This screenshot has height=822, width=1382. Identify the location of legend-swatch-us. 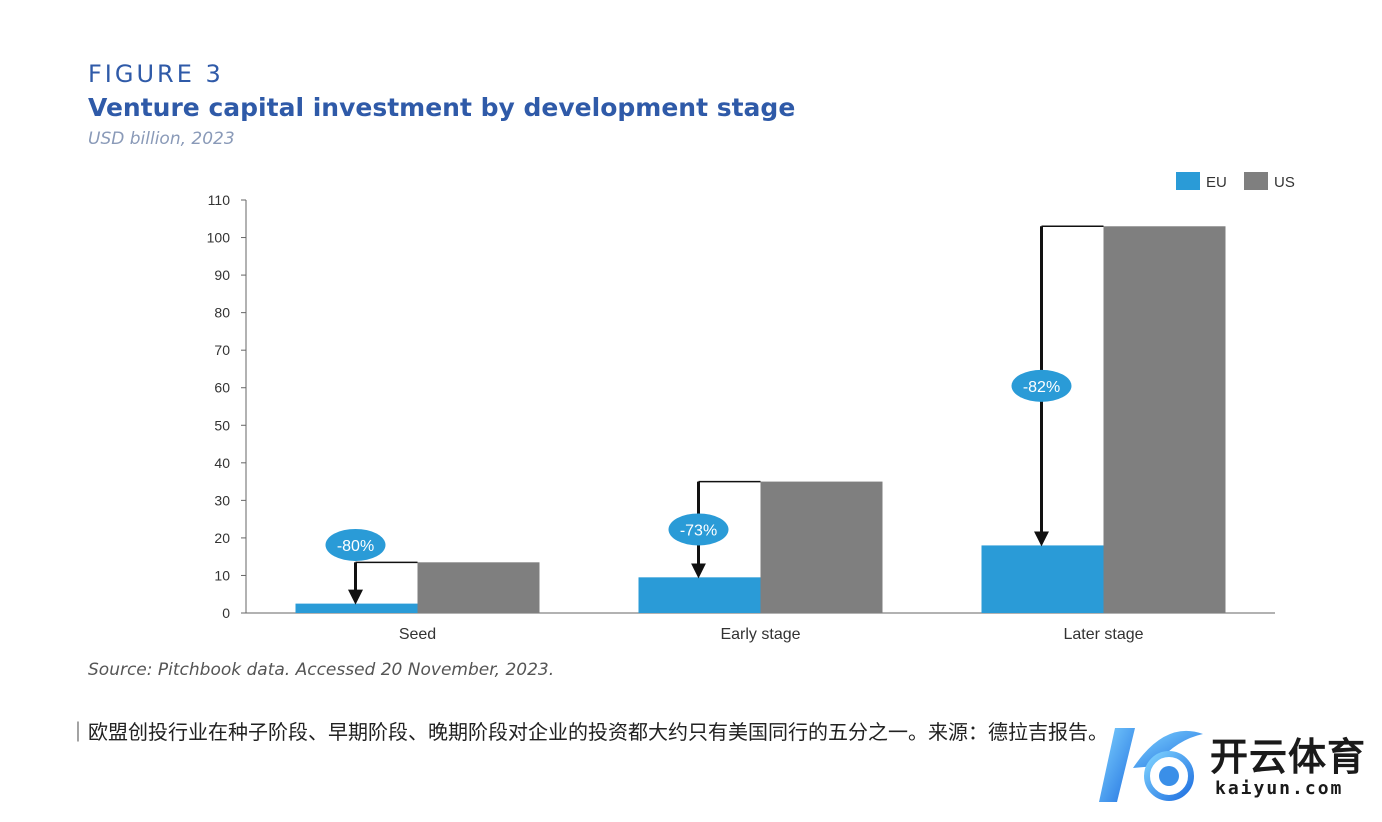
(1256, 181).